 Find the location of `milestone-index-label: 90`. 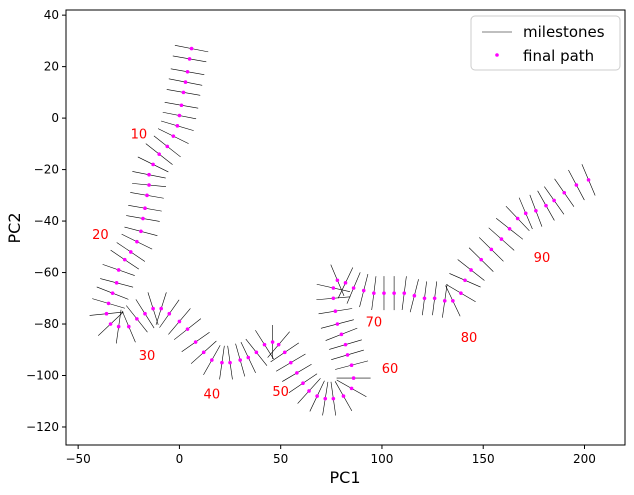

milestone-index-label: 90 is located at coordinates (542, 258).